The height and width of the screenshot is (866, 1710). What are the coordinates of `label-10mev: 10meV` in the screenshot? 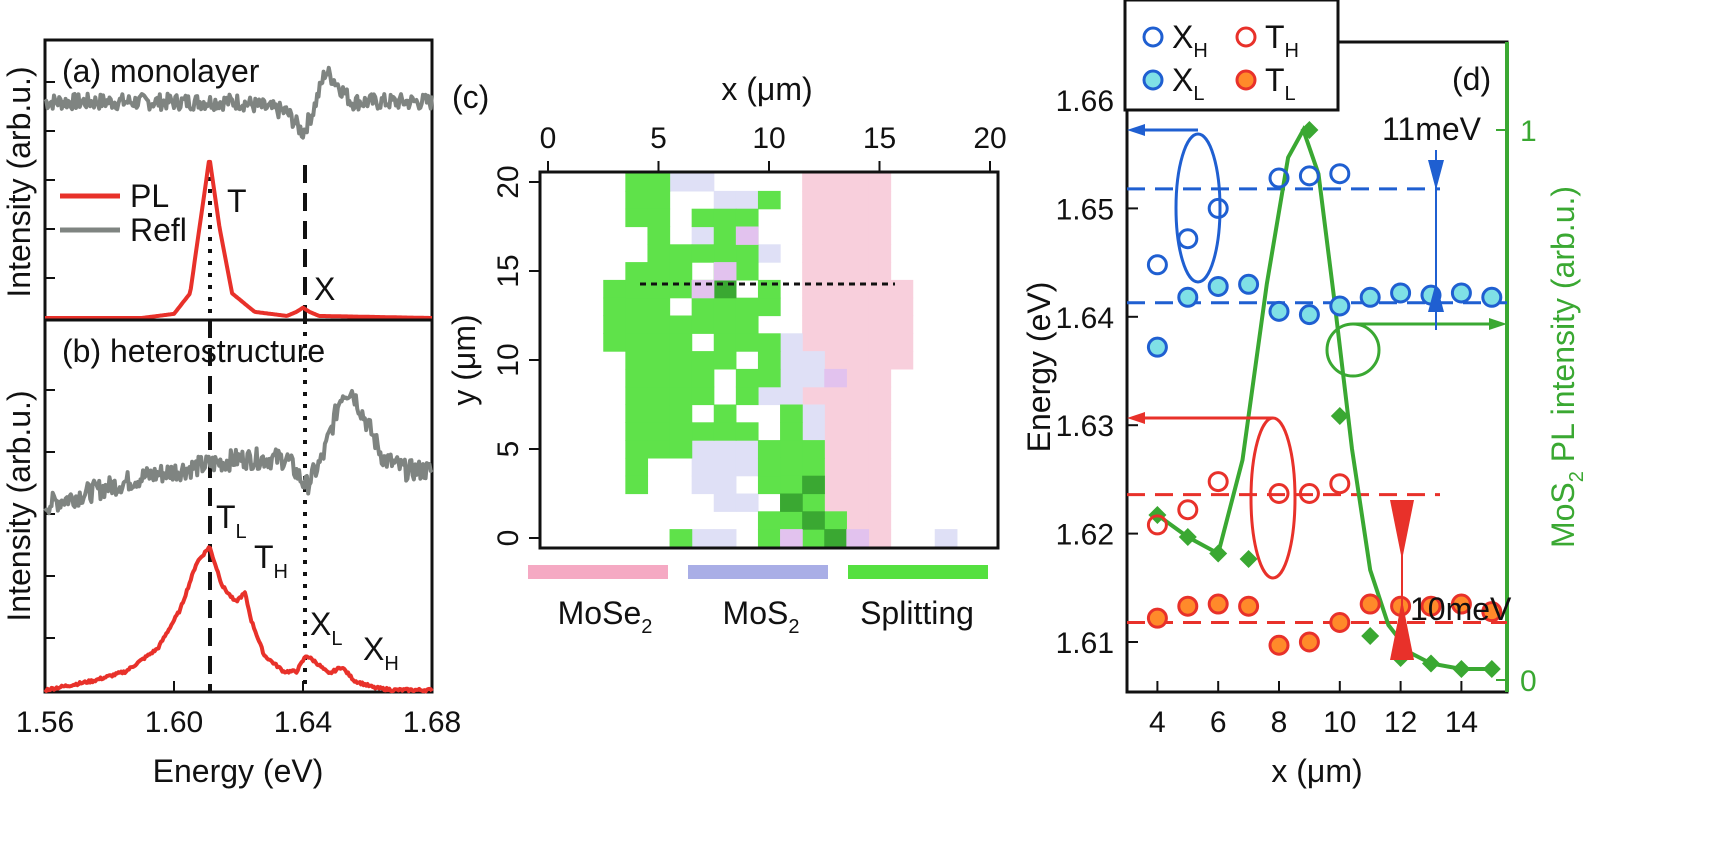 It's located at (1461, 609).